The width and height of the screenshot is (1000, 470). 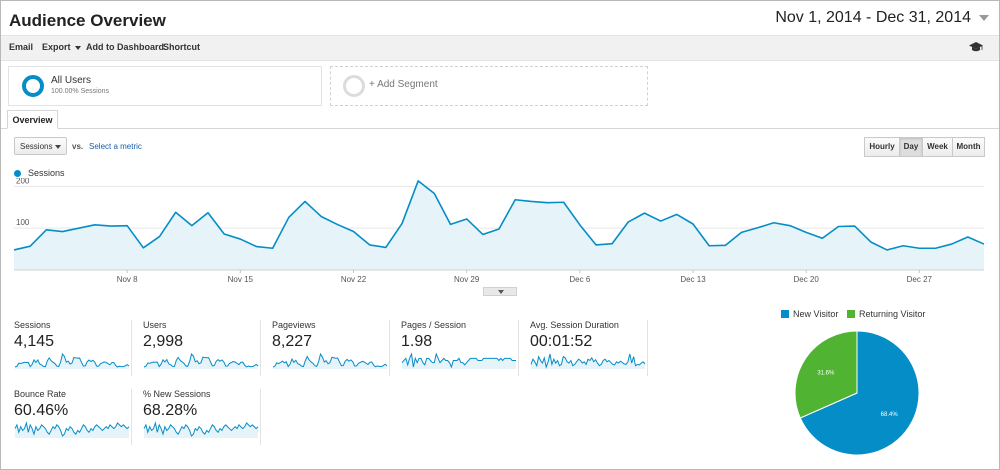 What do you see at coordinates (41, 411) in the screenshot?
I see `stat-value: 60.46%` at bounding box center [41, 411].